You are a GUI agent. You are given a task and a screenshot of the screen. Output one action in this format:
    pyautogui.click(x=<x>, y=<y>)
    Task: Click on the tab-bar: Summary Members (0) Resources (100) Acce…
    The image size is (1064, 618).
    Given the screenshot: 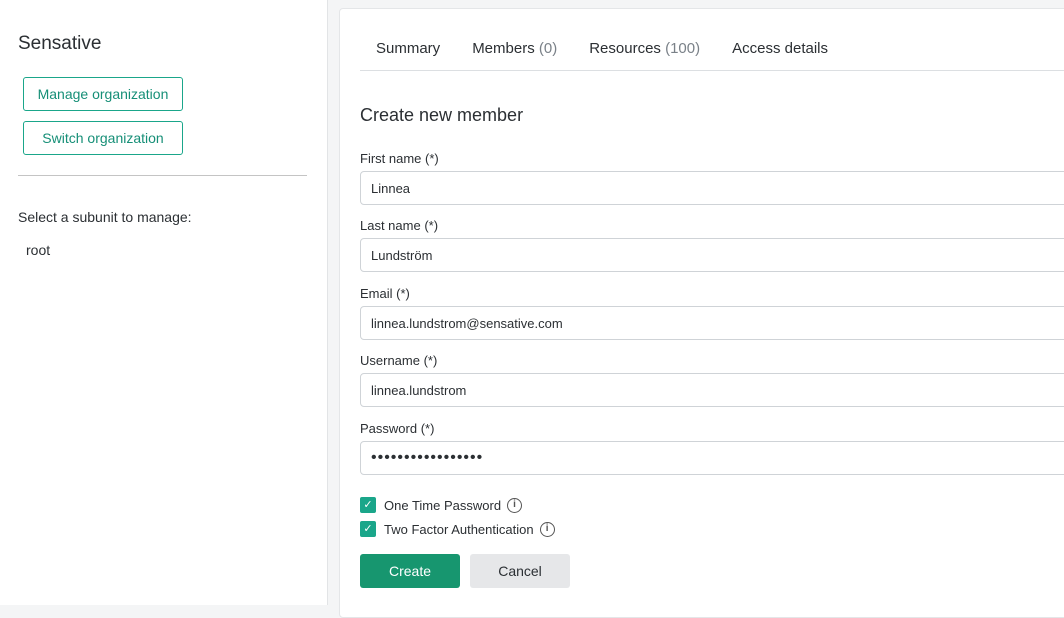 What is the action you would take?
    pyautogui.click(x=712, y=51)
    